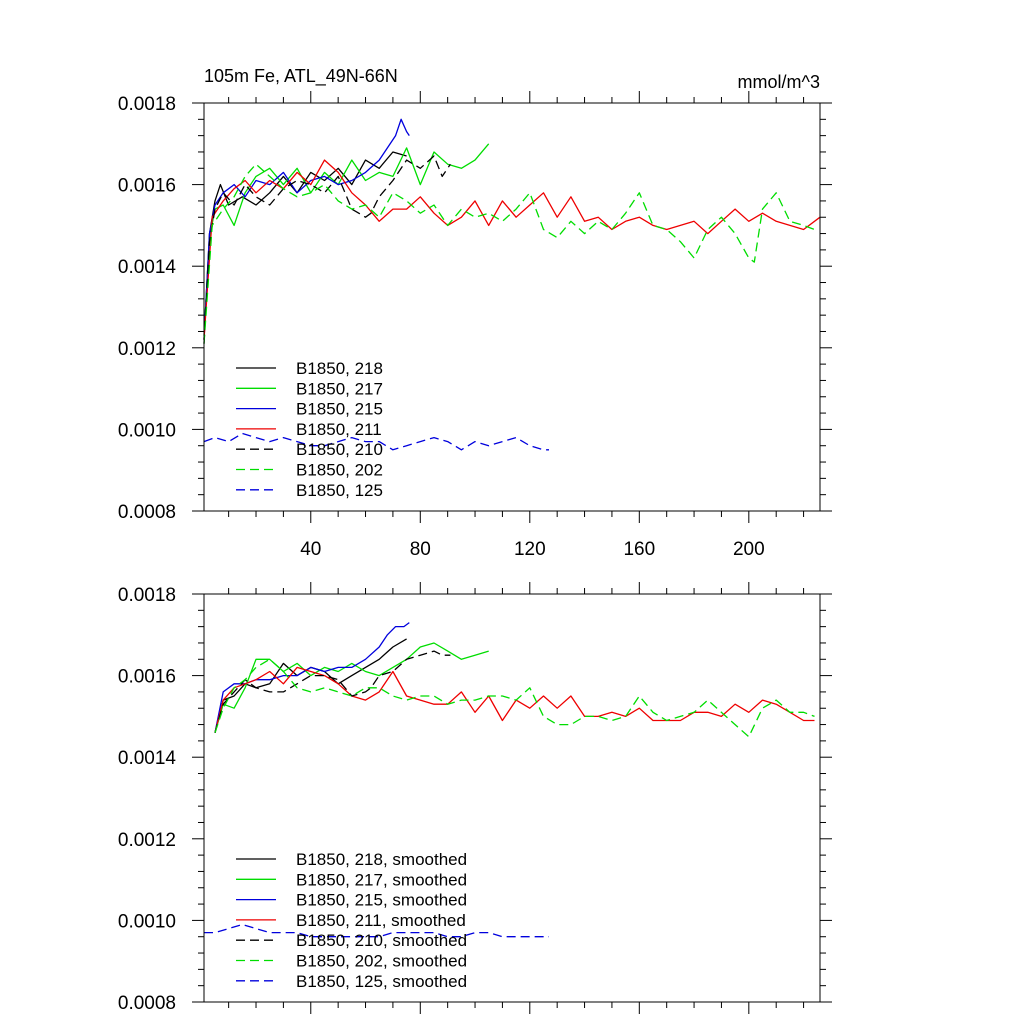 This screenshot has width=1024, height=1024. Describe the element at coordinates (301, 76) in the screenshot. I see `chart-title: 105m Fe, ATL_49N-66N` at that location.